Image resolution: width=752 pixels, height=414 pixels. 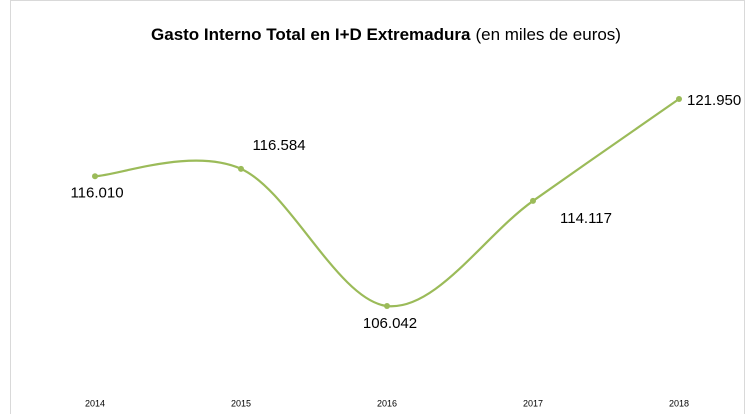 What do you see at coordinates (548, 34) in the screenshot?
I see `chart-subtitle: (en miles de euros)` at bounding box center [548, 34].